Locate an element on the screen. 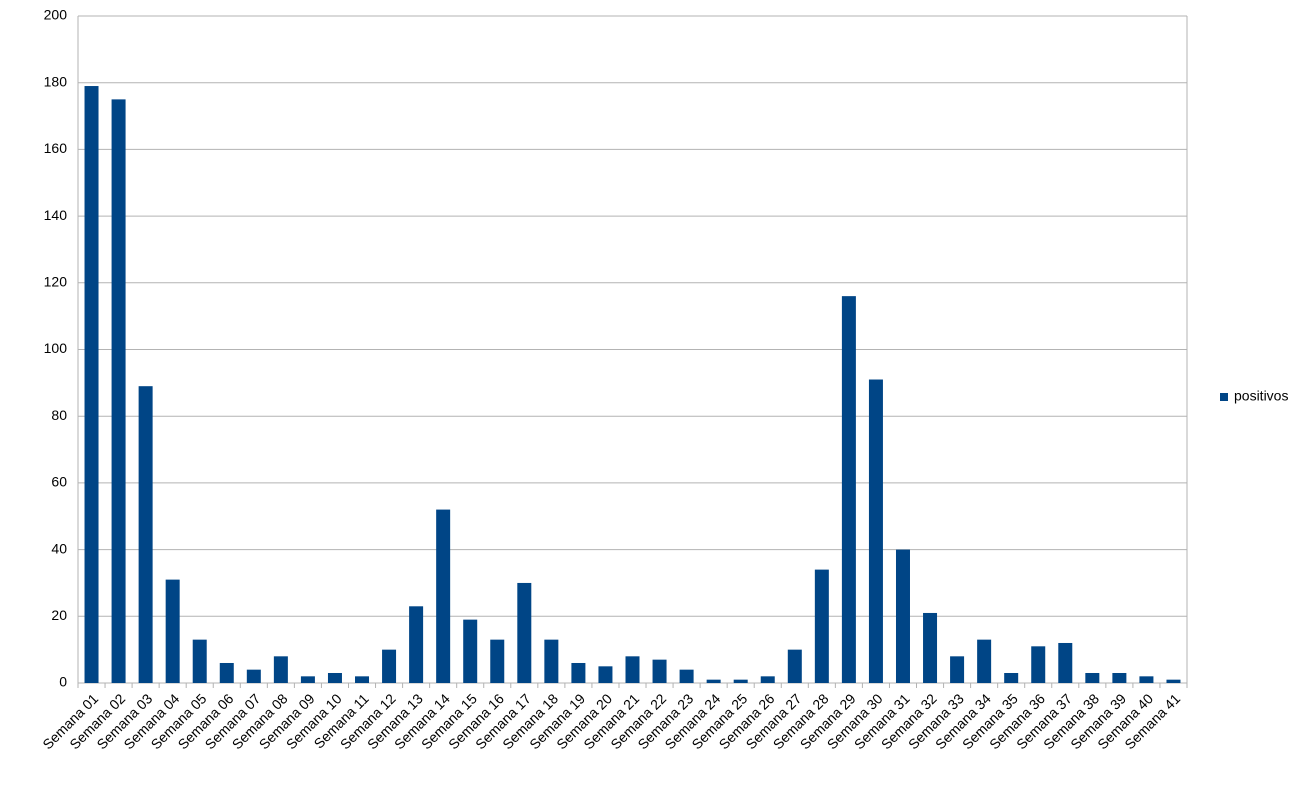 The width and height of the screenshot is (1316, 793). y-tick-label: 100 is located at coordinates (56, 348).